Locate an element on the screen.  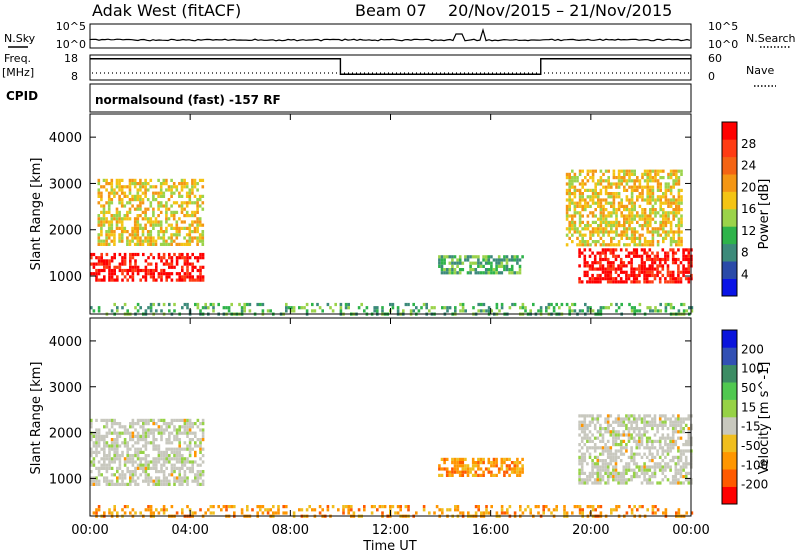
velocity-colorbar-tick: 15 is located at coordinates (748, 407).